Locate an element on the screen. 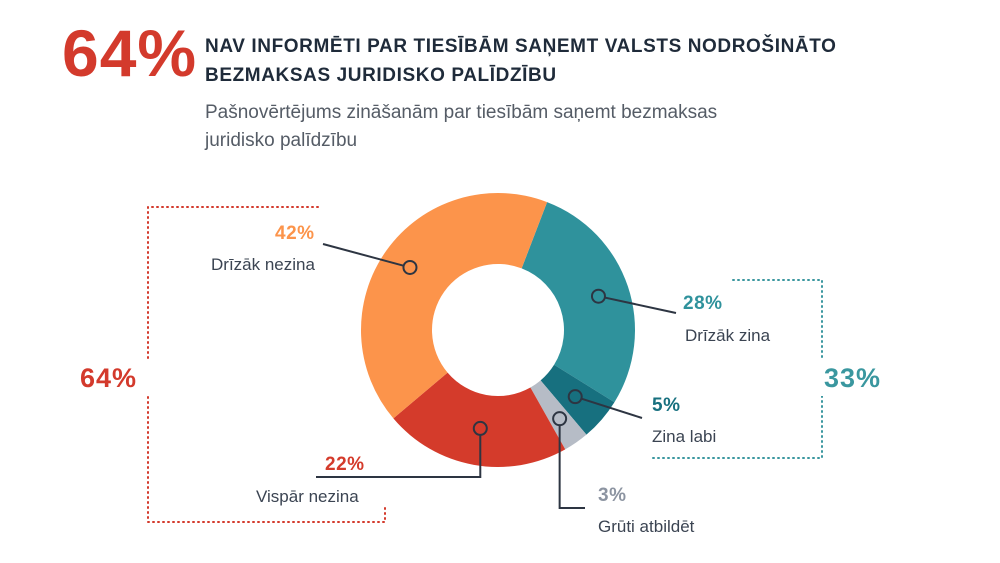 Image resolution: width=1000 pixels, height=563 pixels. slice-label-gruti-atbildet: Grūti atbildēt is located at coordinates (646, 526).